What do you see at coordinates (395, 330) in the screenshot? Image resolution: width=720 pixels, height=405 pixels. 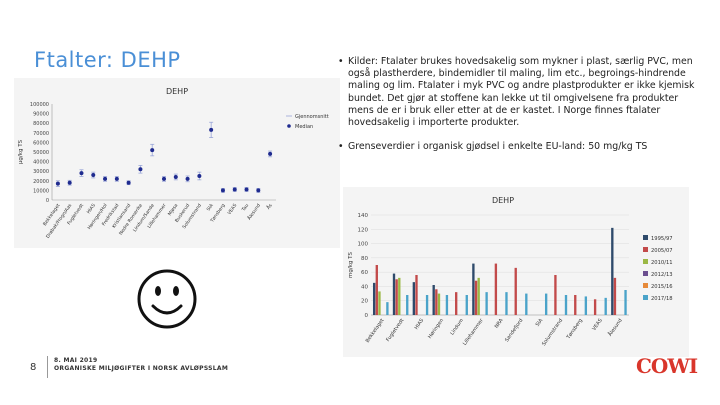 I see `chart2-xtick: Fugletvedt` at bounding box center [395, 330].